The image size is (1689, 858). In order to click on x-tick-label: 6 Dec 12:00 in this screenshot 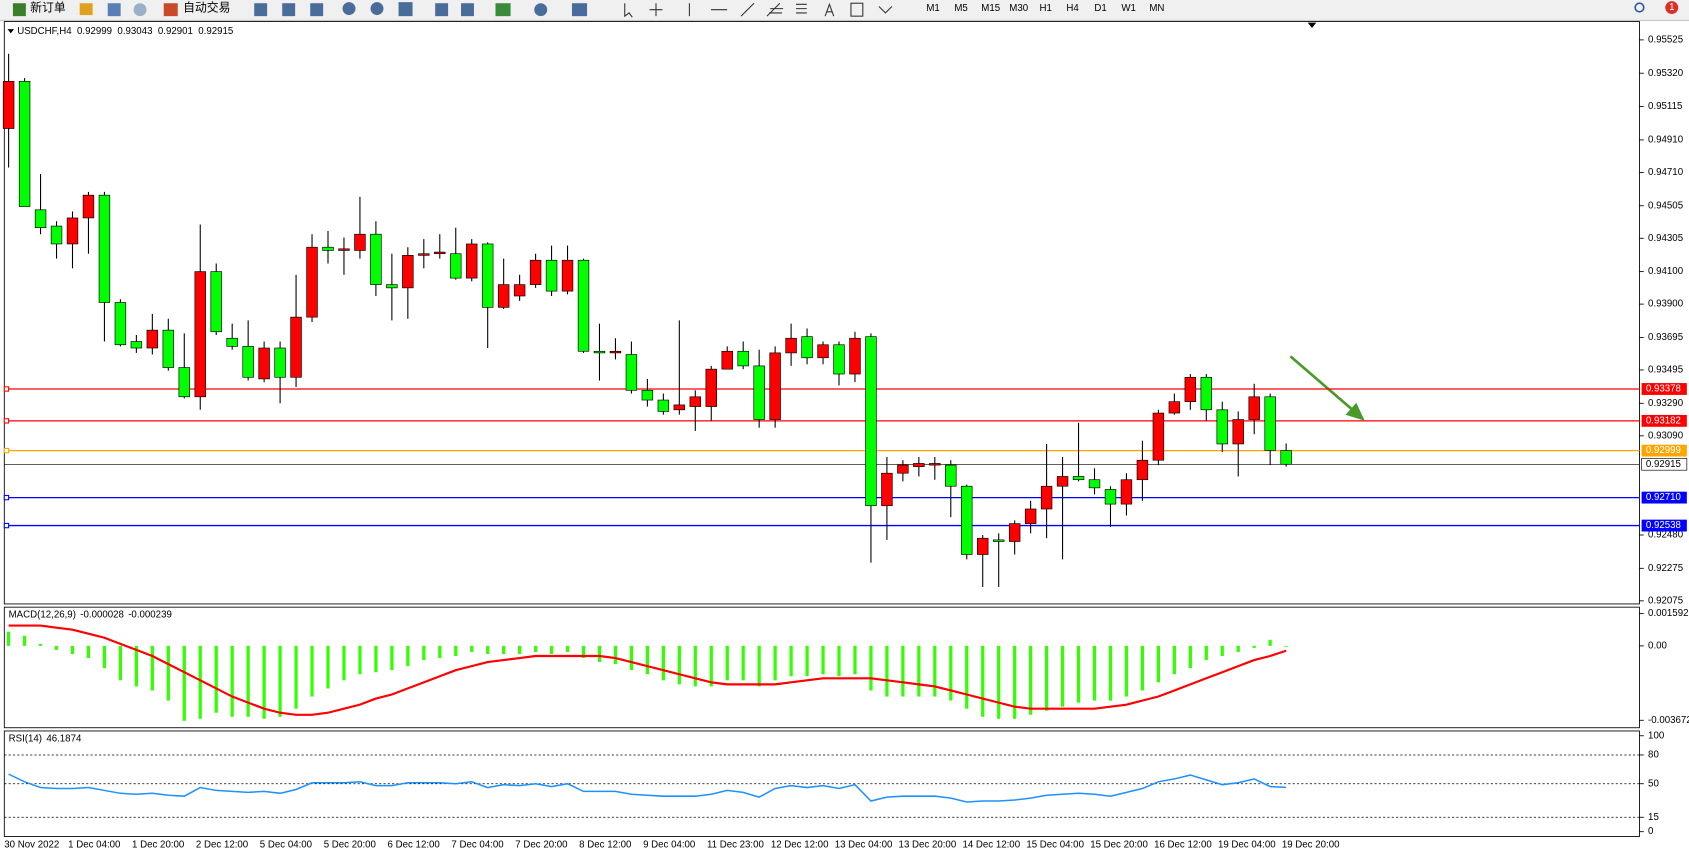, I will do `click(414, 845)`.